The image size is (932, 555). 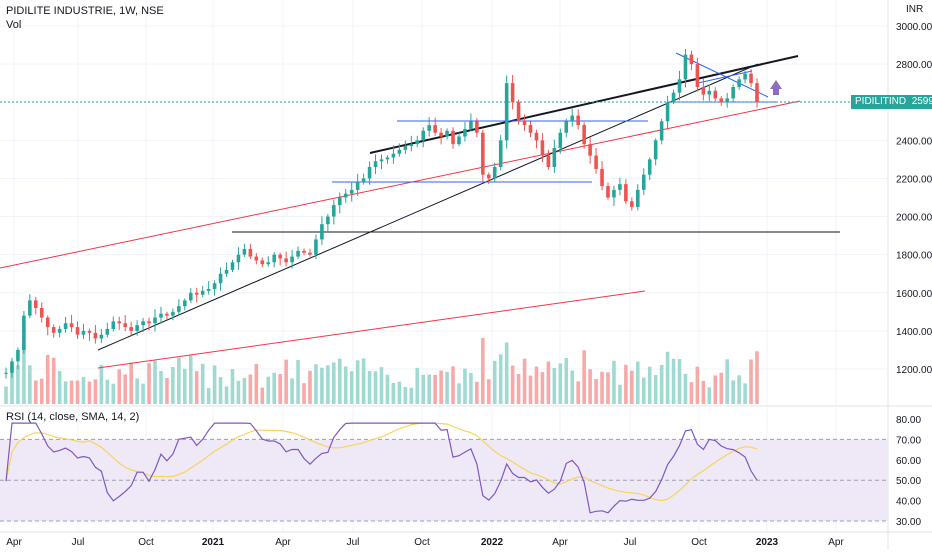 I want to click on time-tick-label: 2021, so click(x=213, y=542).